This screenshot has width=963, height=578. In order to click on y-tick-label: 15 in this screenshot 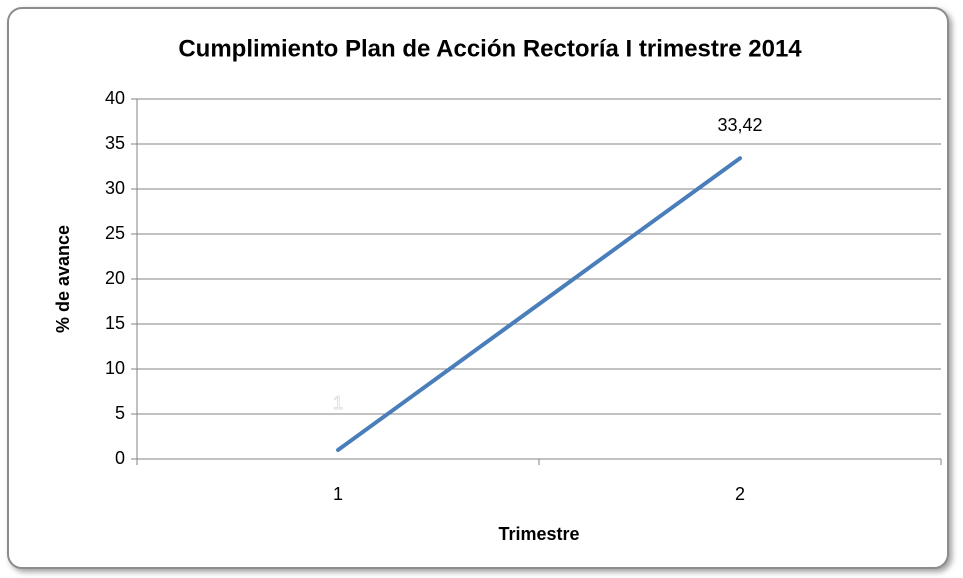, I will do `click(115, 323)`.